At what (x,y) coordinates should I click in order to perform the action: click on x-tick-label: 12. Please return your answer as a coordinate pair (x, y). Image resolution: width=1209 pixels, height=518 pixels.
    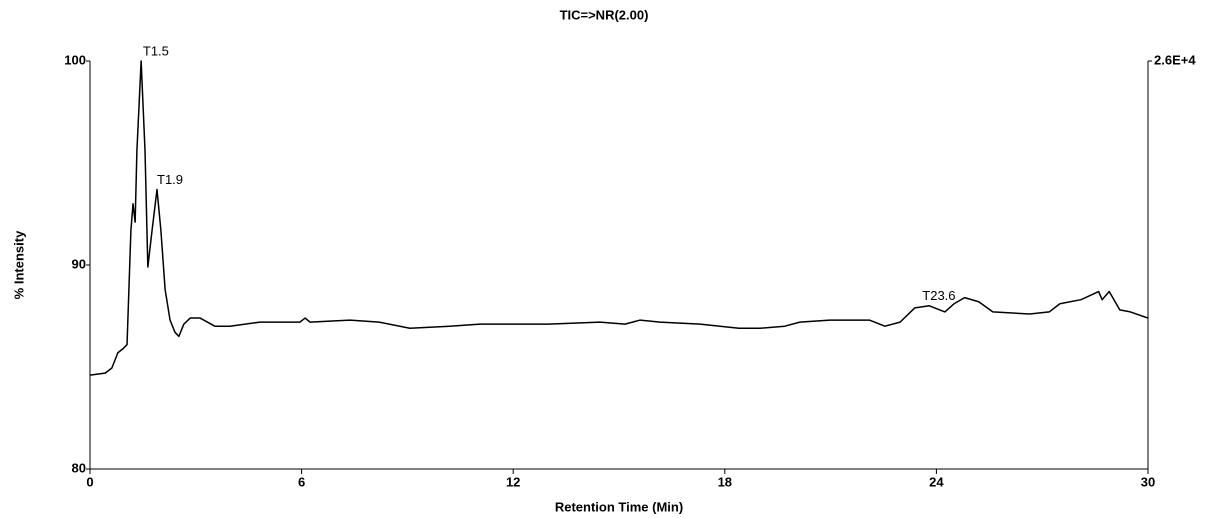
    Looking at the image, I should click on (513, 481).